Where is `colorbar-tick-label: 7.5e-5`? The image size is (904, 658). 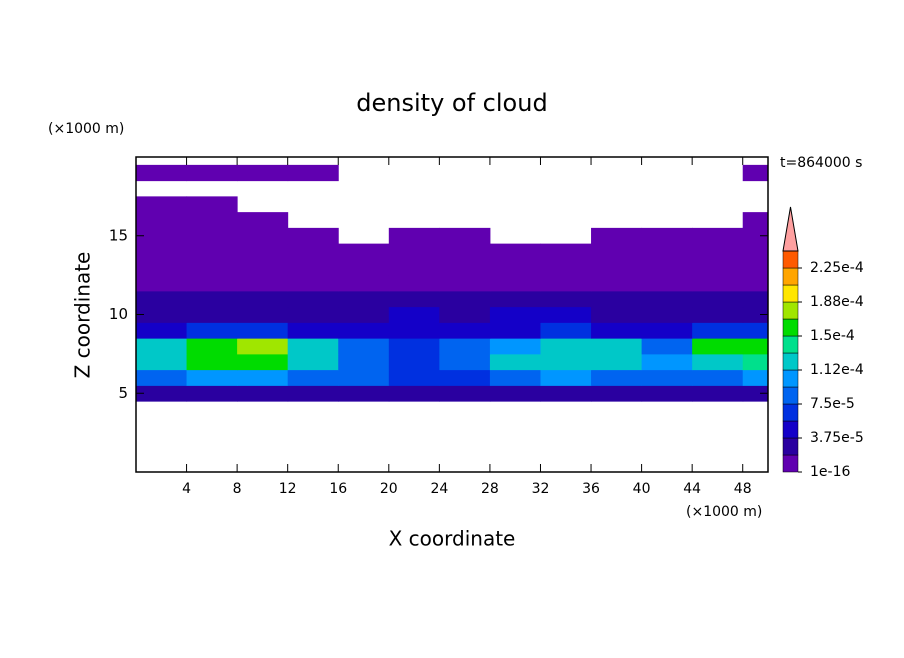
colorbar-tick-label: 7.5e-5 is located at coordinates (832, 404).